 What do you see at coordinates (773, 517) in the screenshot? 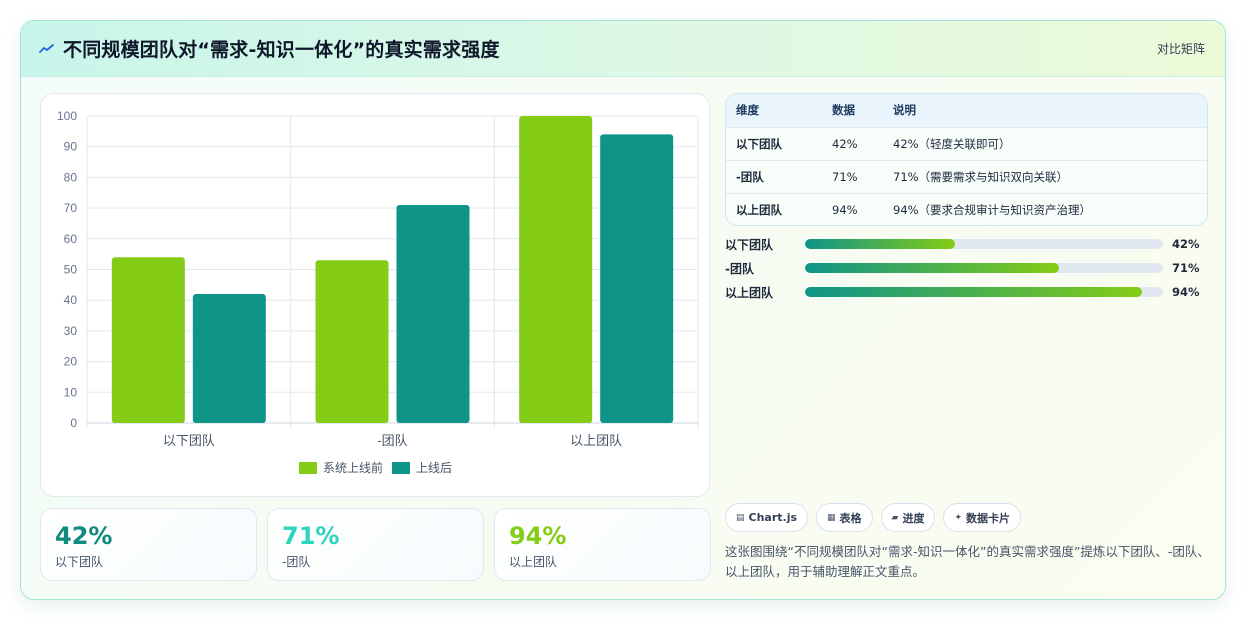
I see `chip-label: Chart.js` at bounding box center [773, 517].